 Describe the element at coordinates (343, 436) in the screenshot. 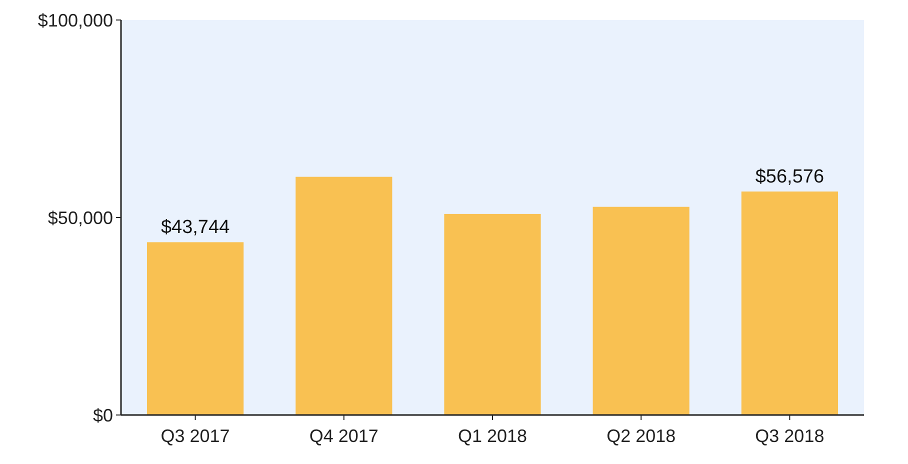

I see `x-tick-label: Q4 2017` at that location.